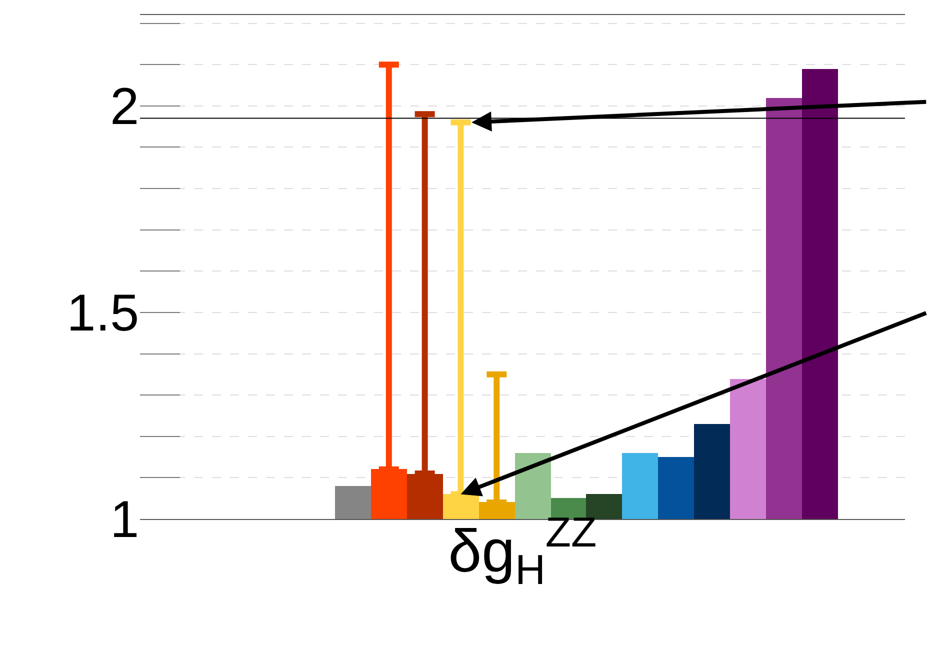 The width and height of the screenshot is (929, 656). What do you see at coordinates (124, 107) in the screenshot?
I see `y-tick-label: 2` at bounding box center [124, 107].